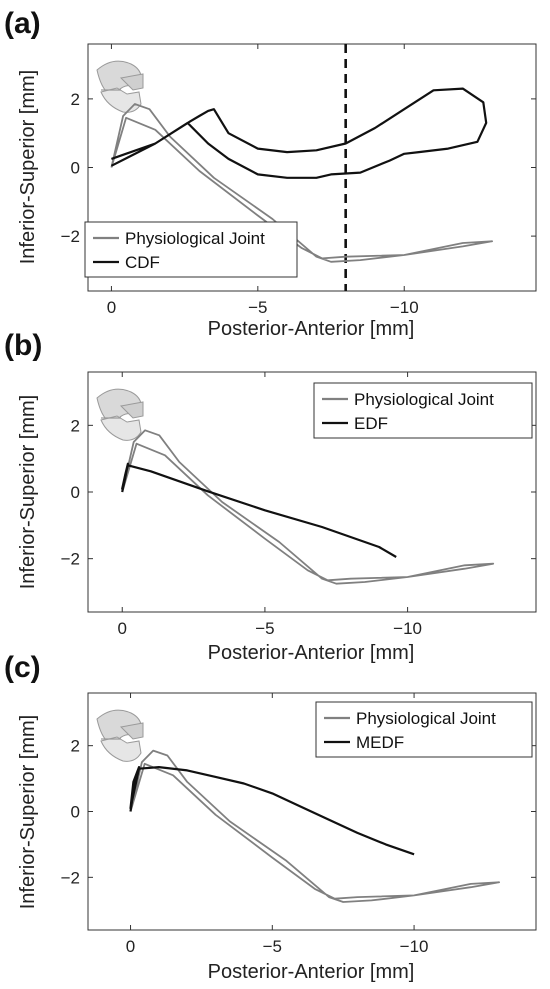 The image size is (550, 989). Describe the element at coordinates (380, 742) in the screenshot. I see `legend-entry: MEDF` at that location.